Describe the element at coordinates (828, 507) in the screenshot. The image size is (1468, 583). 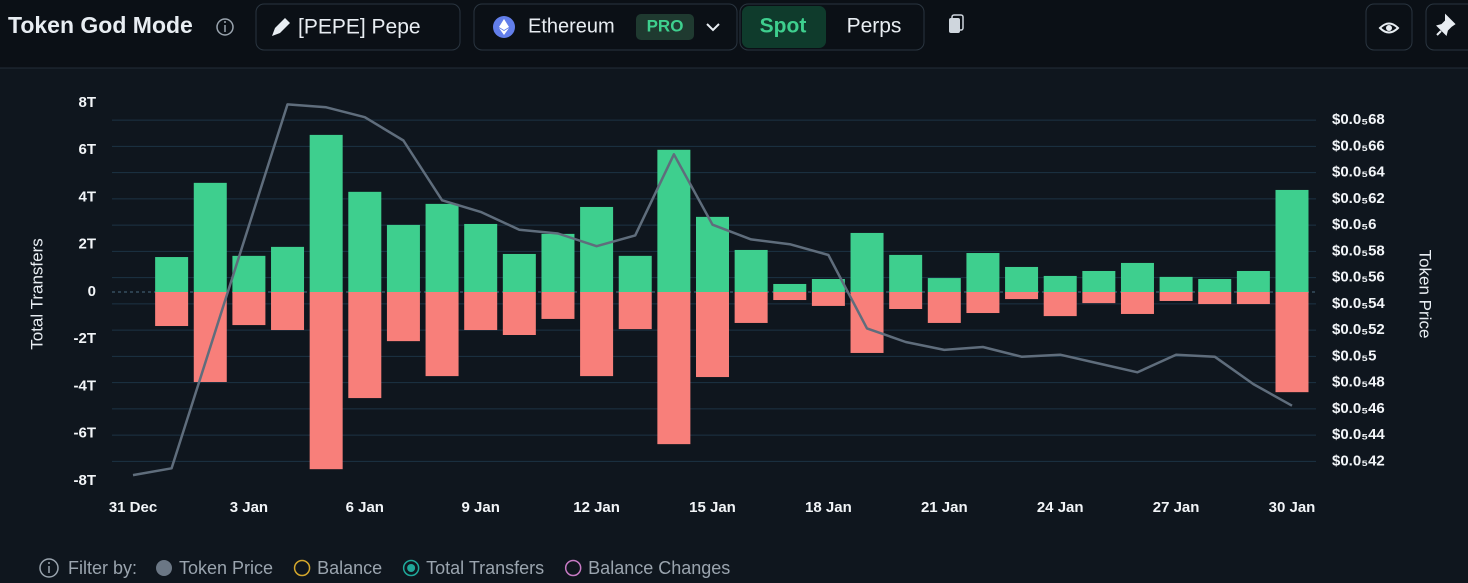
I see `x-tick-label: 18 Jan` at that location.